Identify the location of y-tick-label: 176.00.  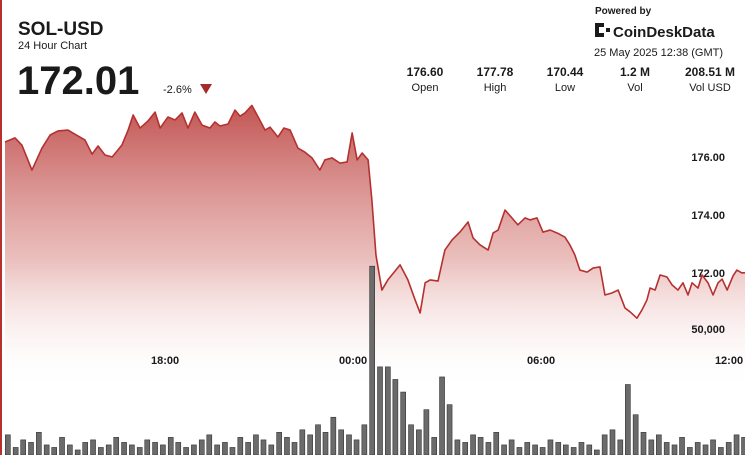
(708, 158).